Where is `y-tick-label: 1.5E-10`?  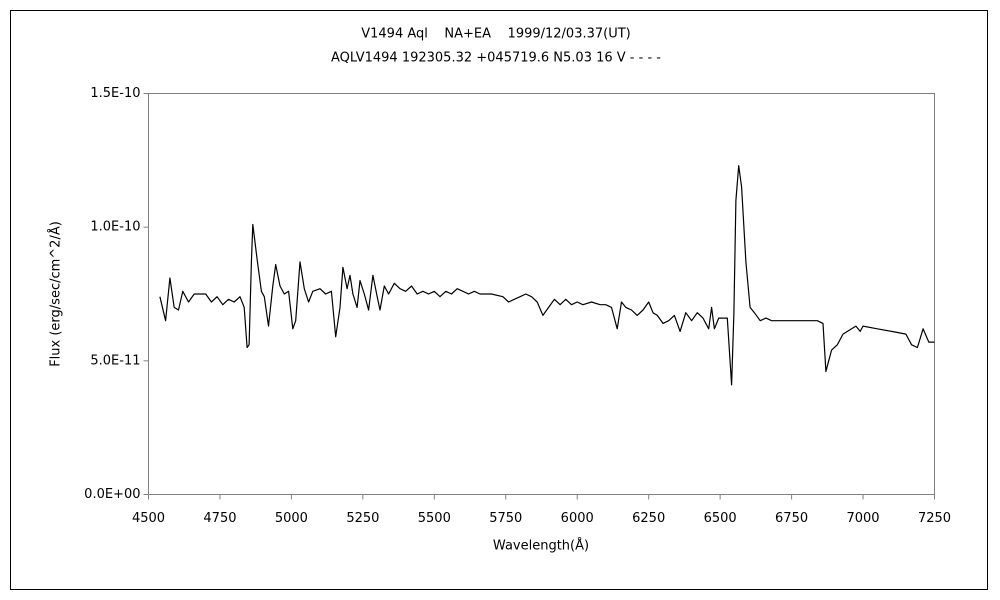
y-tick-label: 1.5E-10 is located at coordinates (115, 93).